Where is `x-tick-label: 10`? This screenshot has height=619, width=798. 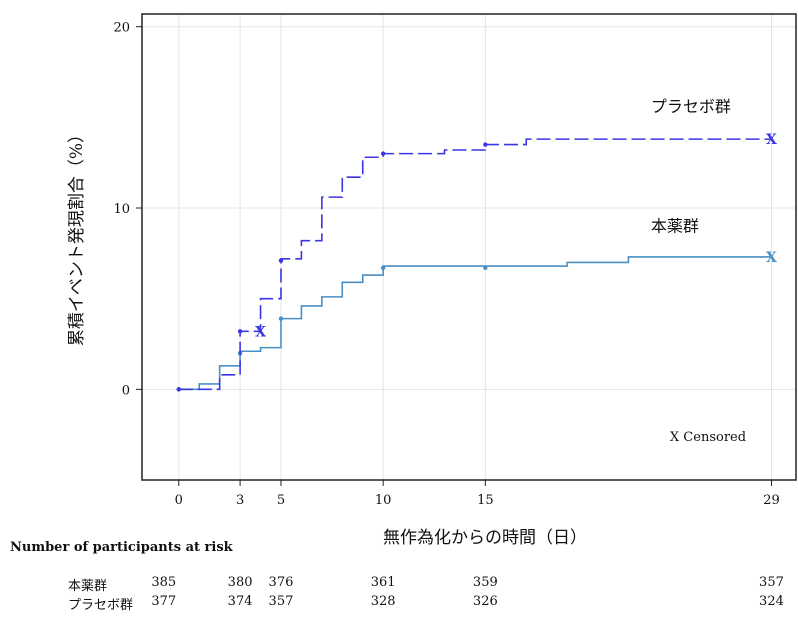 x-tick-label: 10 is located at coordinates (383, 500).